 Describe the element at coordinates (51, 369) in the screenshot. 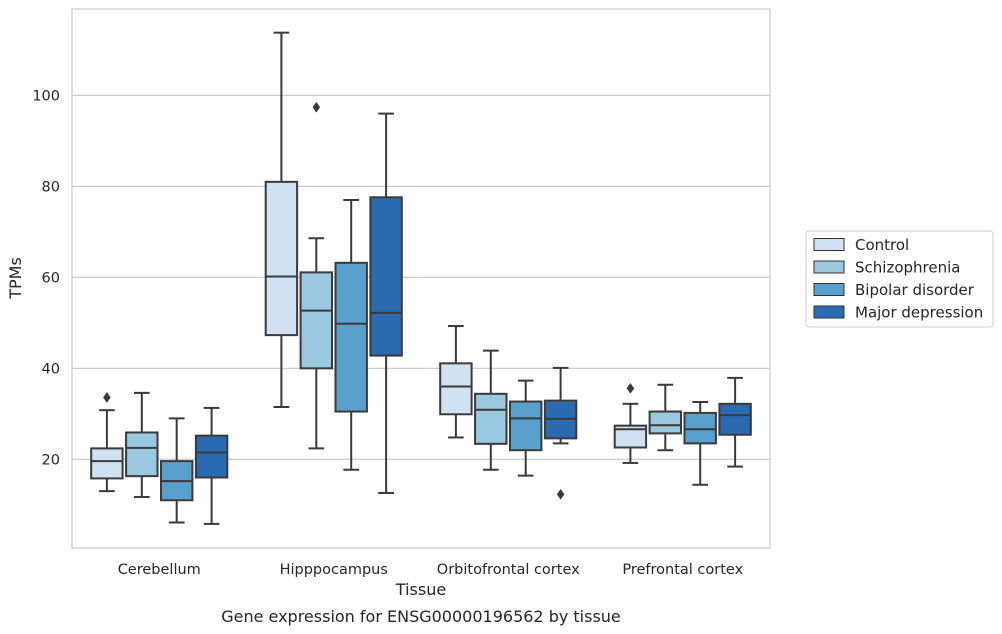

I see `y-tick-label: 40` at that location.